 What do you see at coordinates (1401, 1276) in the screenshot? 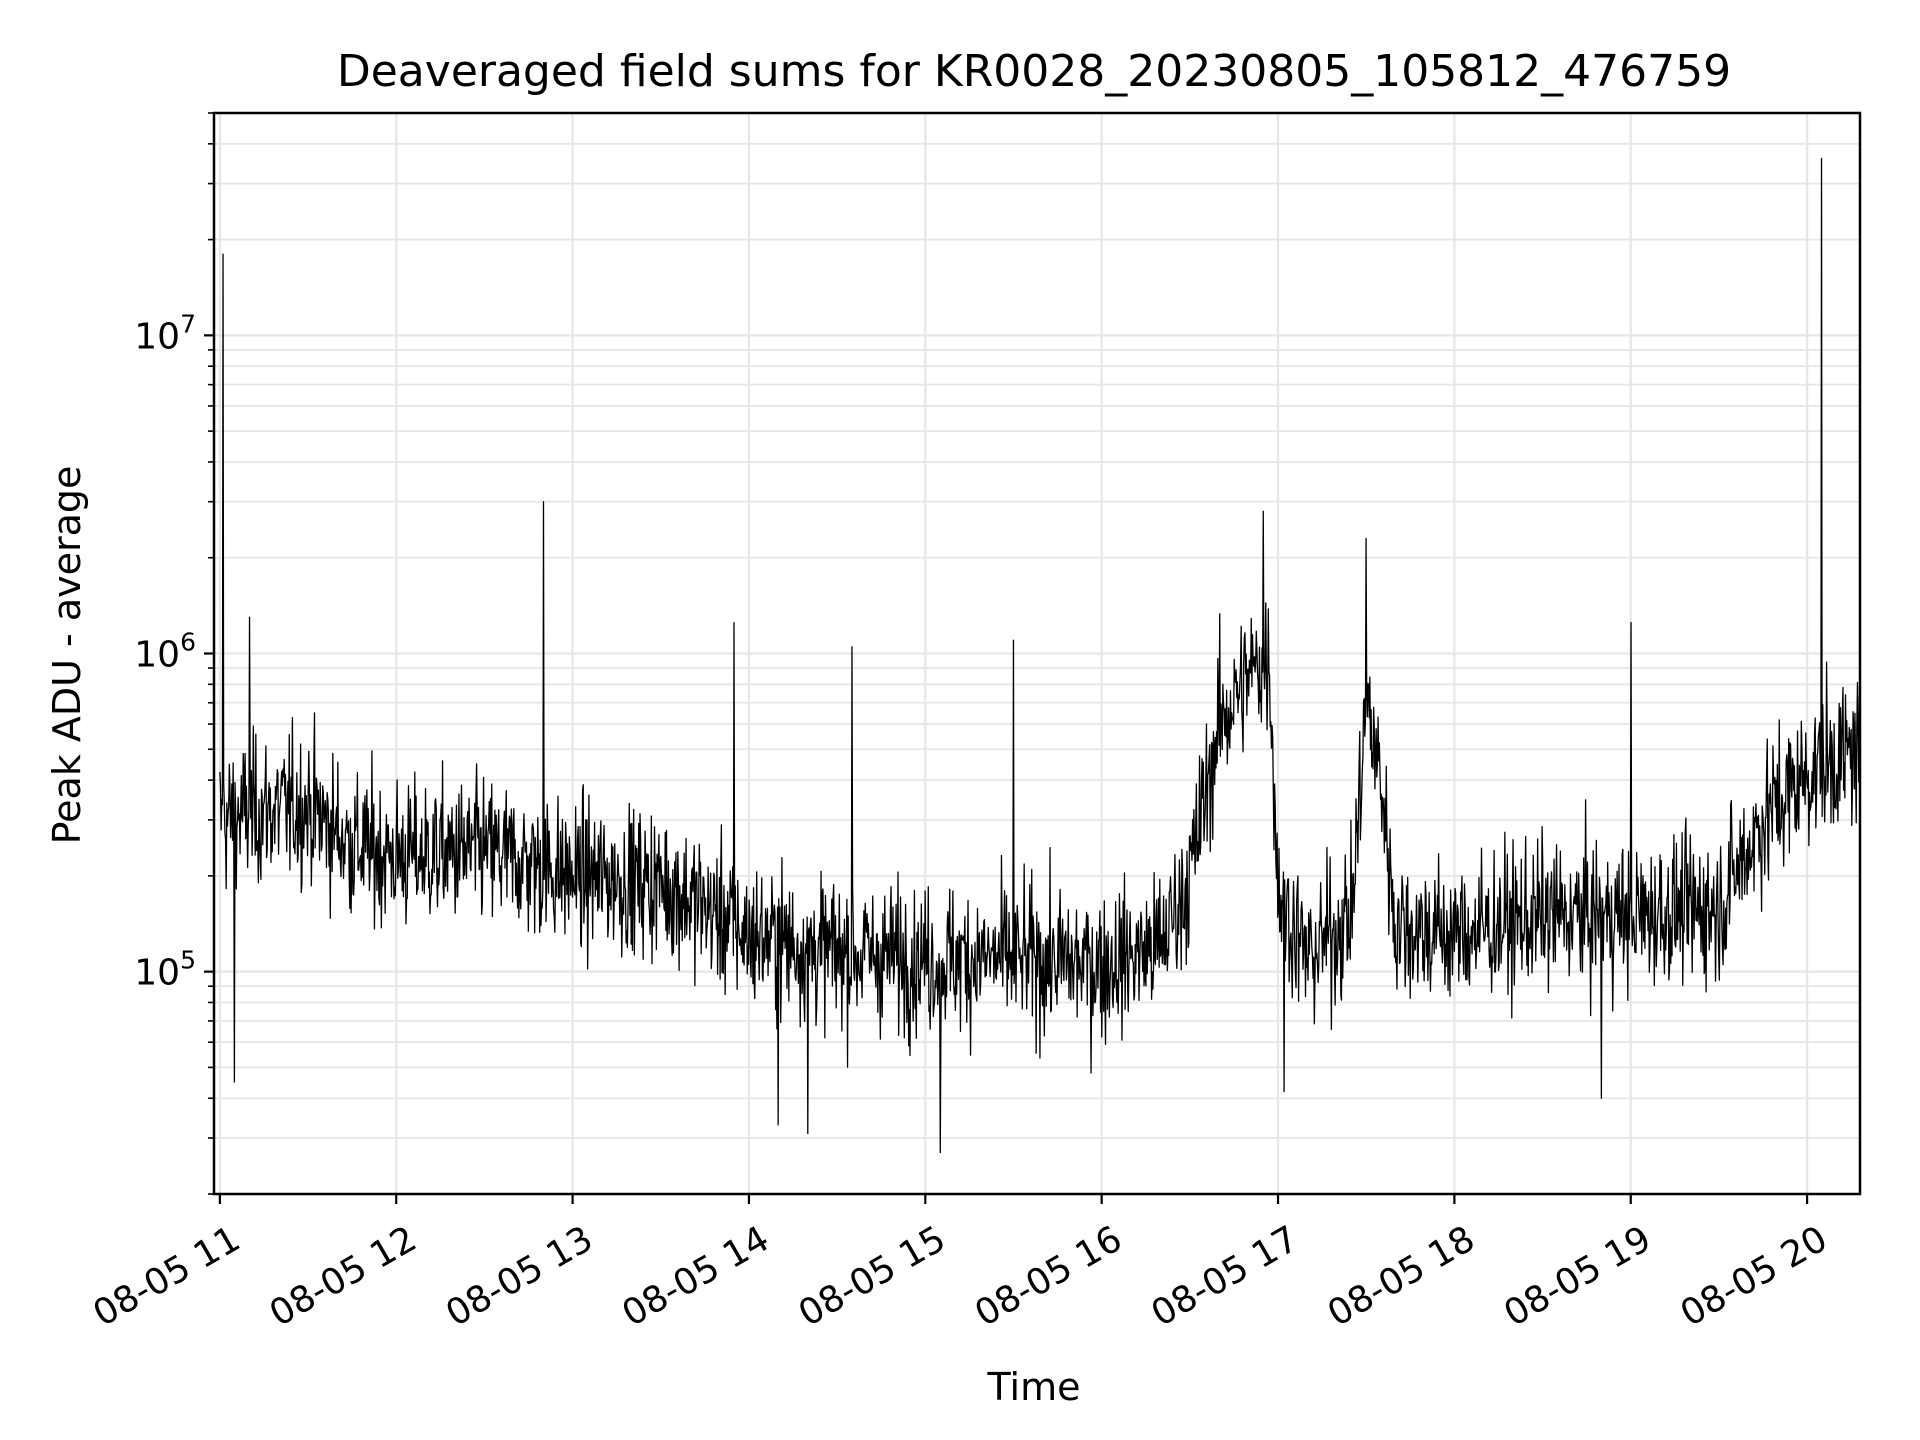
I see `x-tick-label: 08-05 18` at bounding box center [1401, 1276].